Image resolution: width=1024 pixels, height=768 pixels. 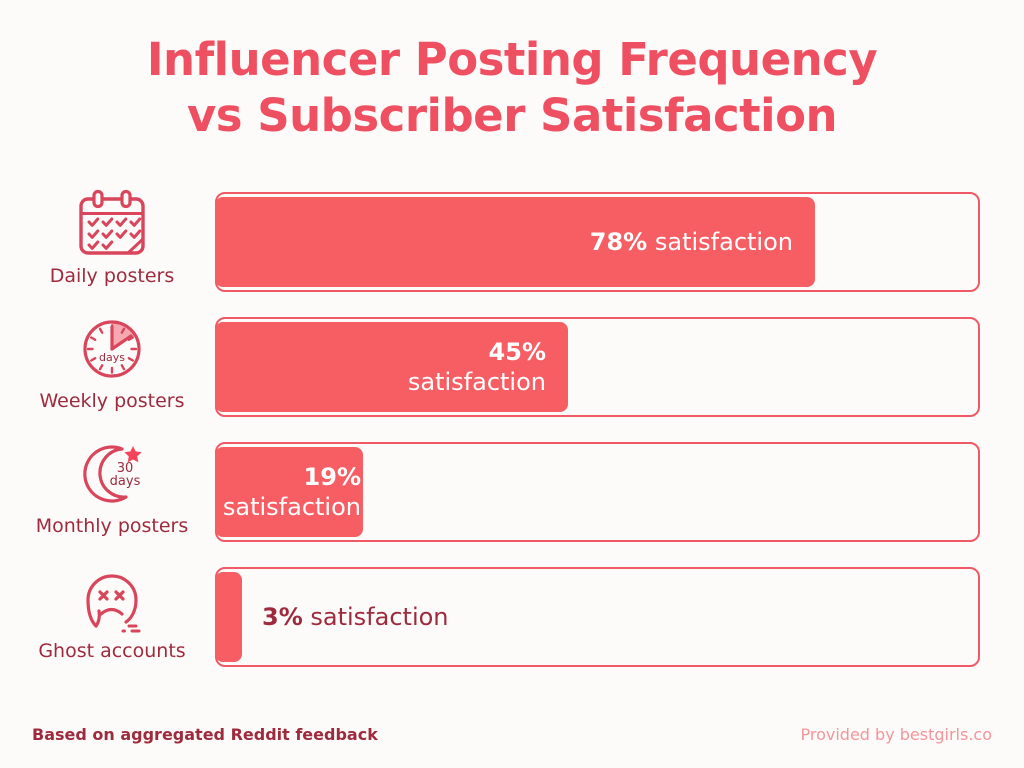 I want to click on row-side-monthly-posters: 30 days Monthly posters, so click(x=112, y=491).